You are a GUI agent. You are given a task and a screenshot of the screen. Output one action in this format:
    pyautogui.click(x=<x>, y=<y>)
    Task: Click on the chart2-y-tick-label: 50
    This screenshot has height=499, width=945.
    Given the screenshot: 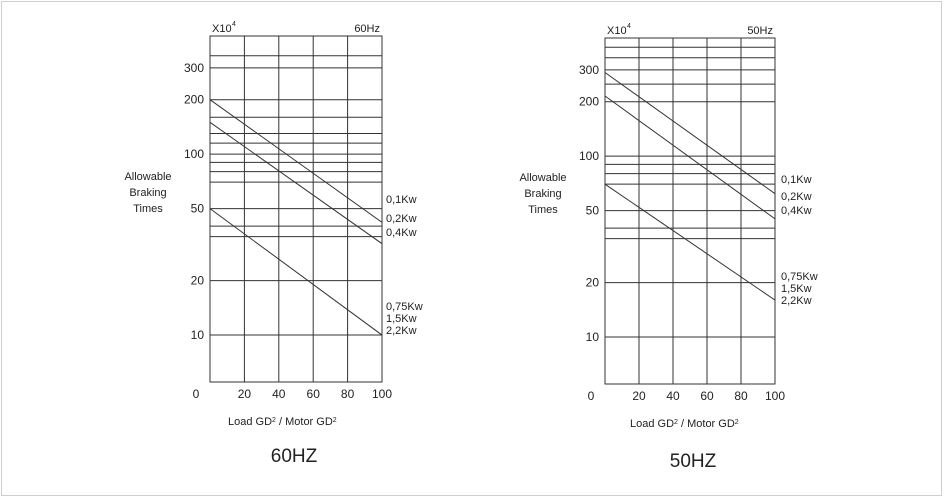 What is the action you would take?
    pyautogui.click(x=593, y=211)
    